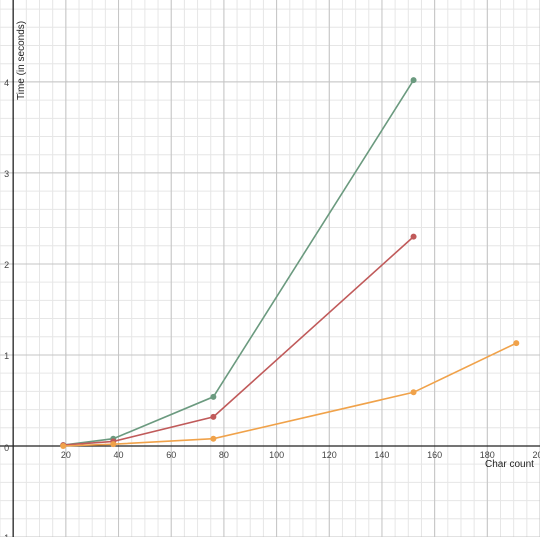  What do you see at coordinates (329, 455) in the screenshot?
I see `x-tick-label: 120` at bounding box center [329, 455].